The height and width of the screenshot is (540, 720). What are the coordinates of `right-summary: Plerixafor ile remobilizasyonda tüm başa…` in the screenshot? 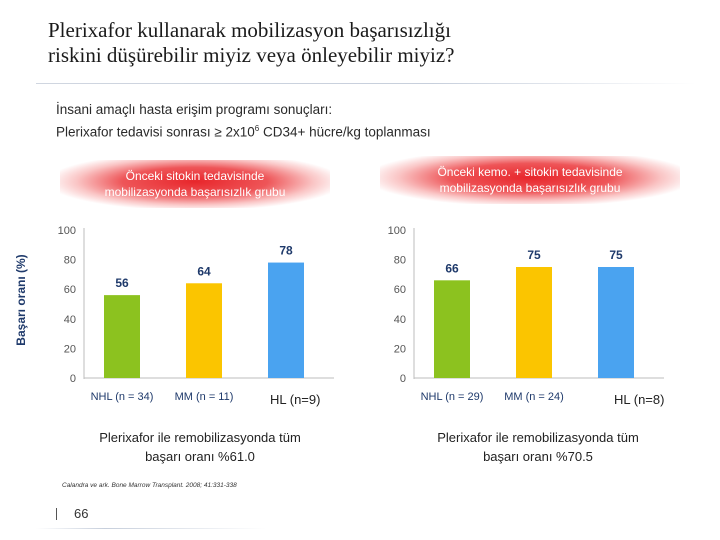 It's located at (538, 447).